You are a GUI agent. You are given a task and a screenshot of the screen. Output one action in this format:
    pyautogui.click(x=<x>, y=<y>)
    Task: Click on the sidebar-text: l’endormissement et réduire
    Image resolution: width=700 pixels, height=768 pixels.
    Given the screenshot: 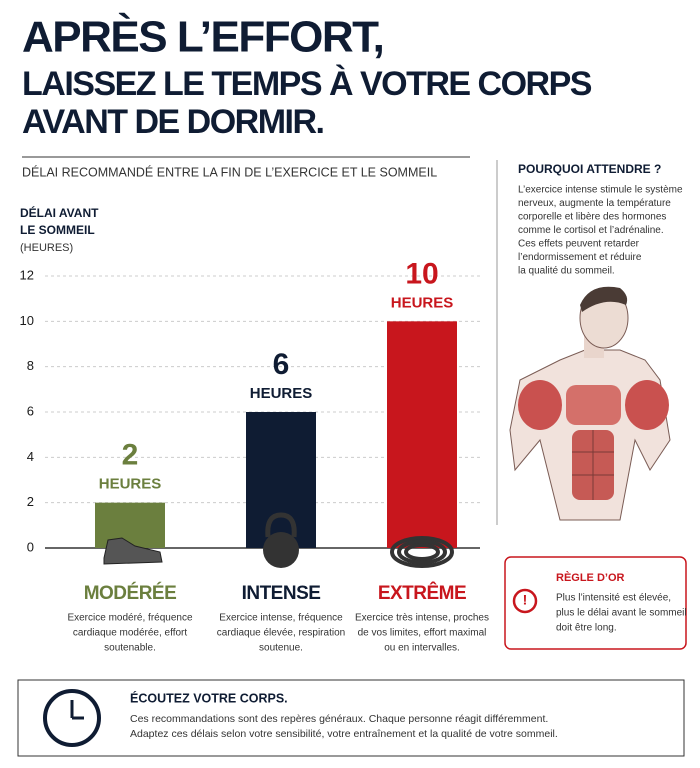 What is the action you would take?
    pyautogui.click(x=580, y=257)
    